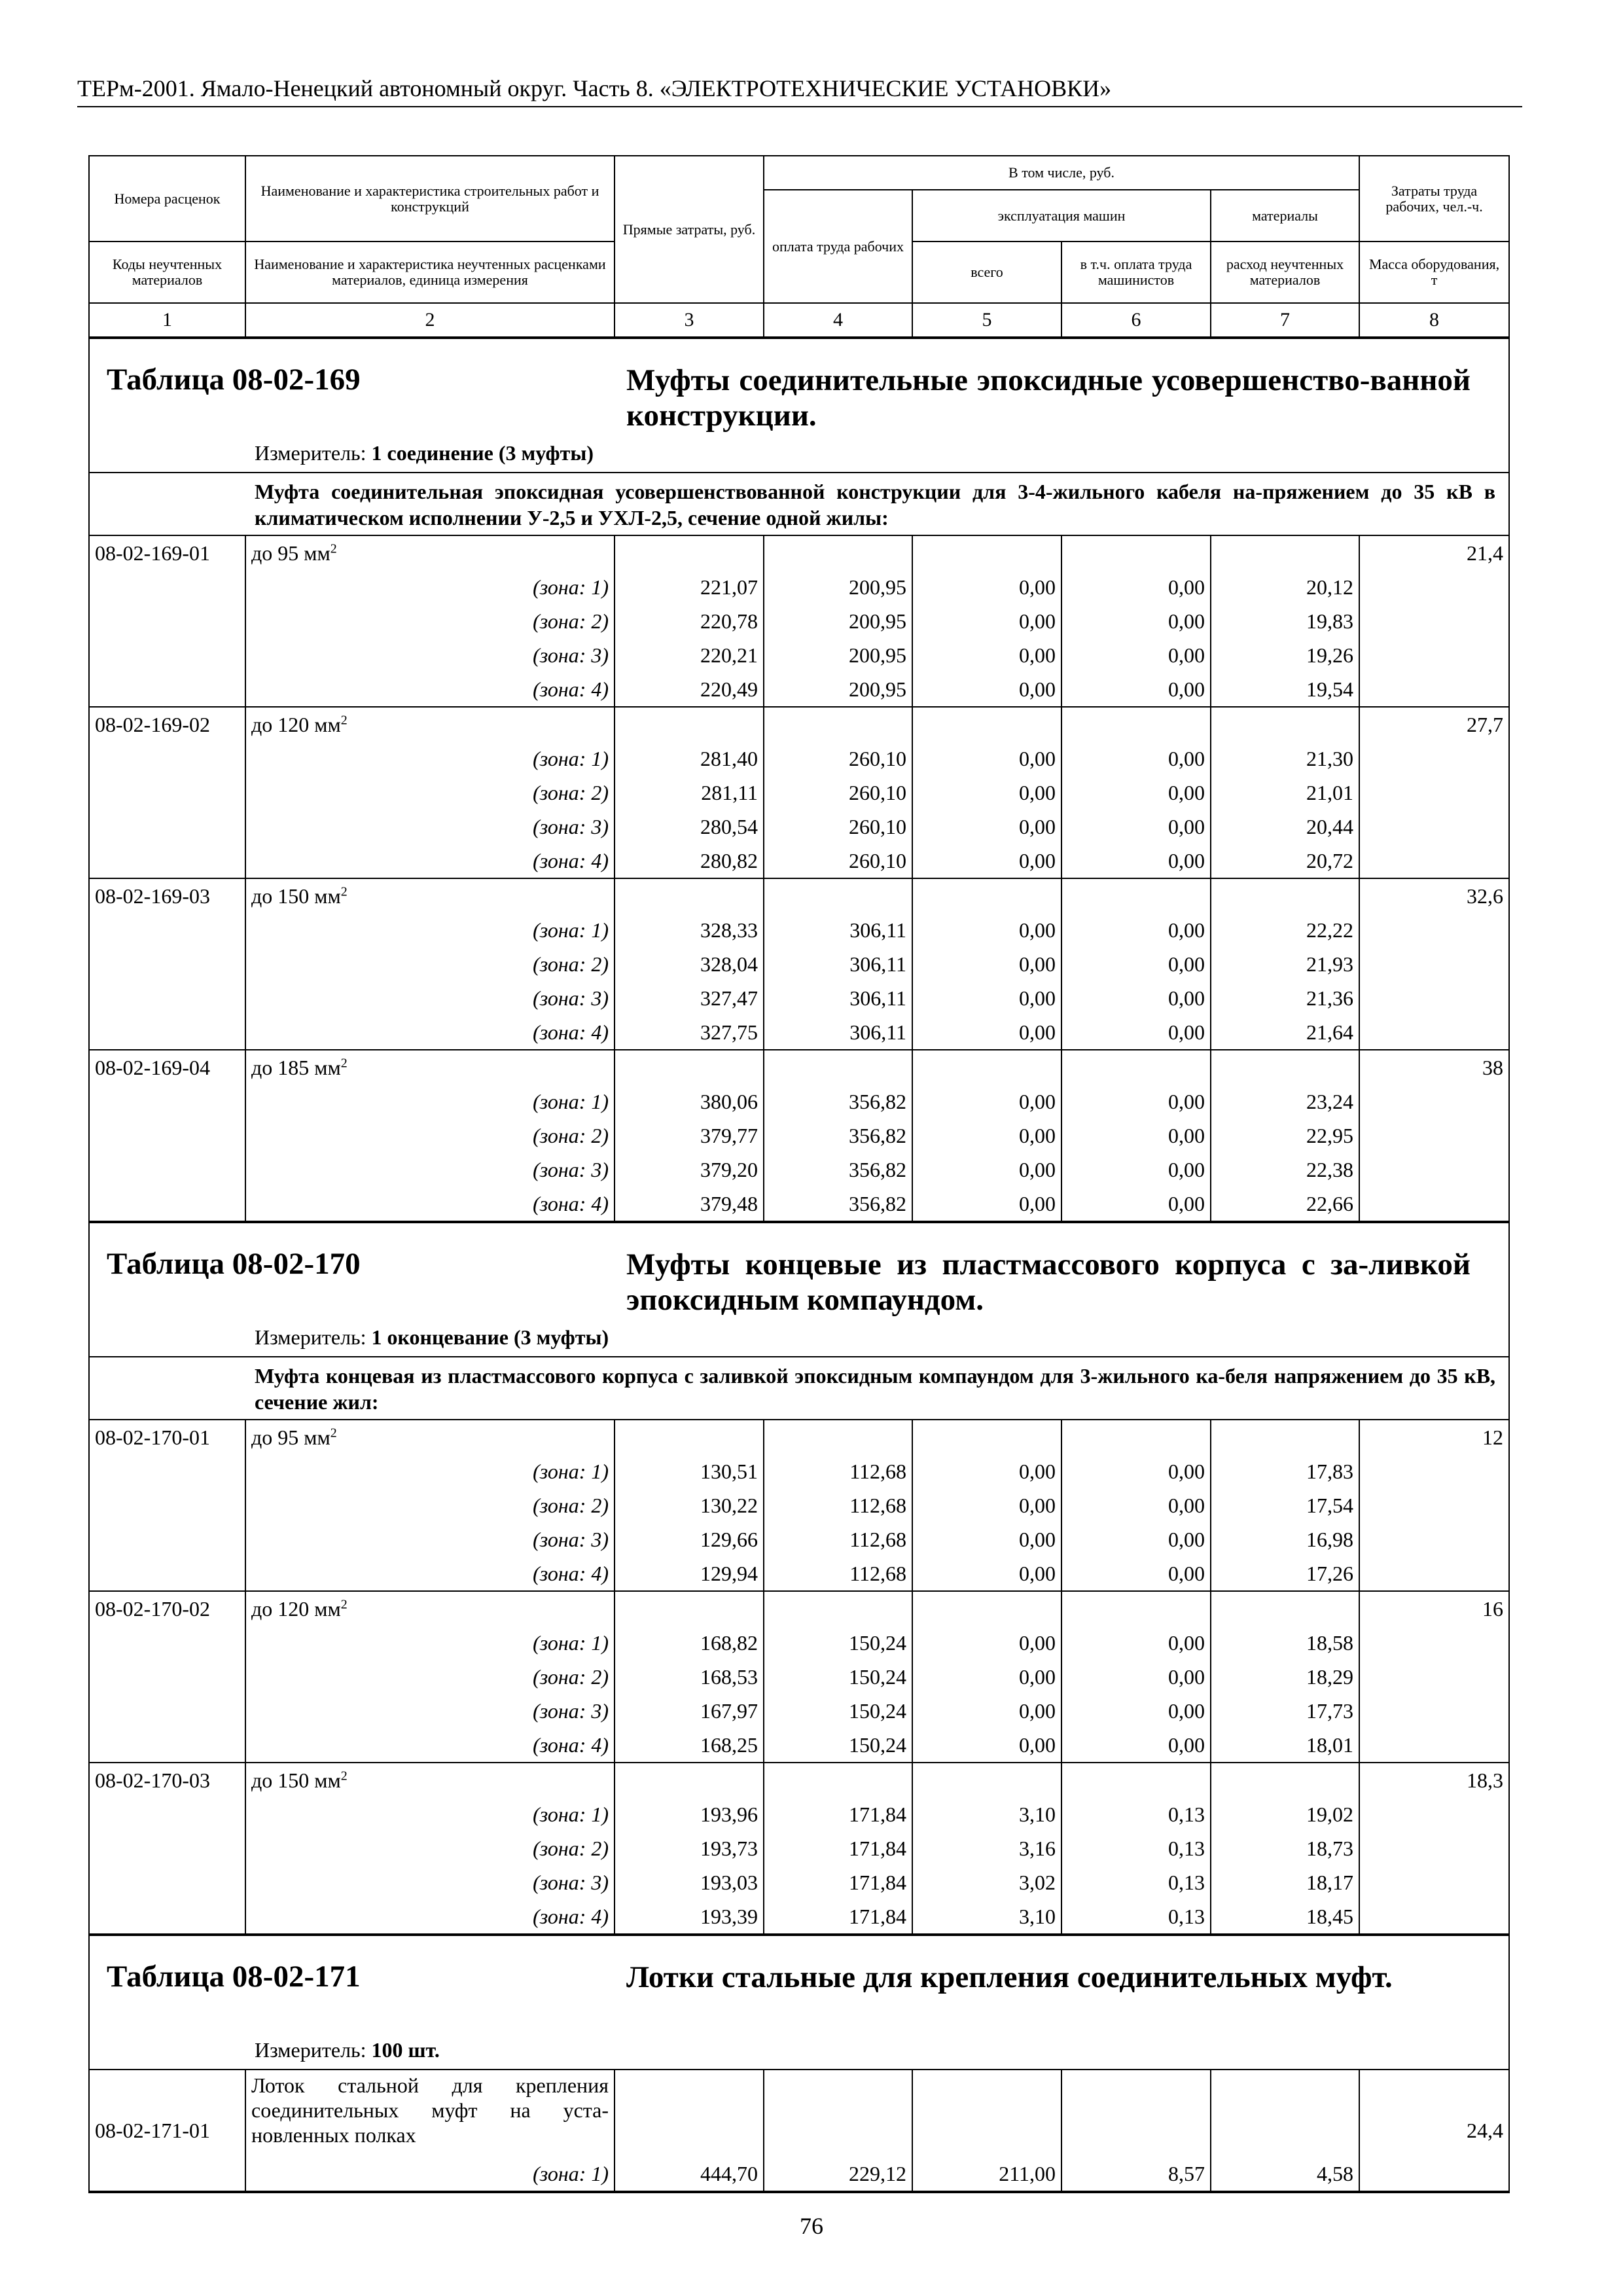 The height and width of the screenshot is (2296, 1623). I want to click on zone-row: (зона: 3) 220,21 200,95 0,00 0,00 19,26, so click(799, 655).